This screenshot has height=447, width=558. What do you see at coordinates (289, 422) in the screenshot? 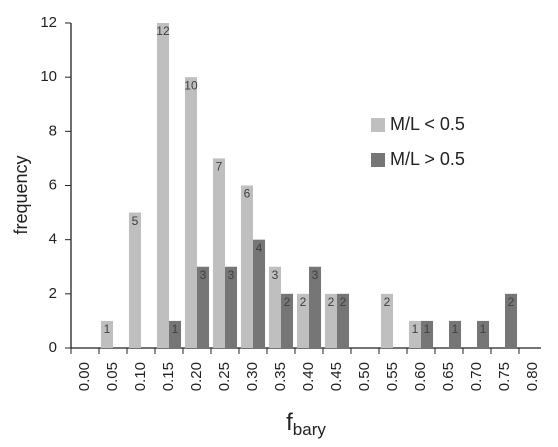
I see `x-axis-label-main: f` at bounding box center [289, 422].